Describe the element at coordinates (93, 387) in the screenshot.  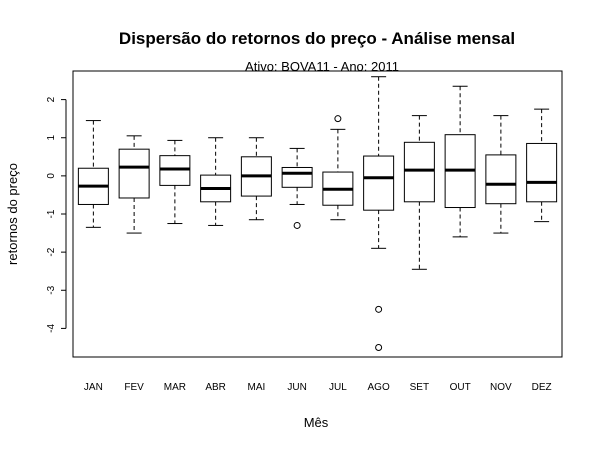
I see `x-tick-label: JAN` at that location.